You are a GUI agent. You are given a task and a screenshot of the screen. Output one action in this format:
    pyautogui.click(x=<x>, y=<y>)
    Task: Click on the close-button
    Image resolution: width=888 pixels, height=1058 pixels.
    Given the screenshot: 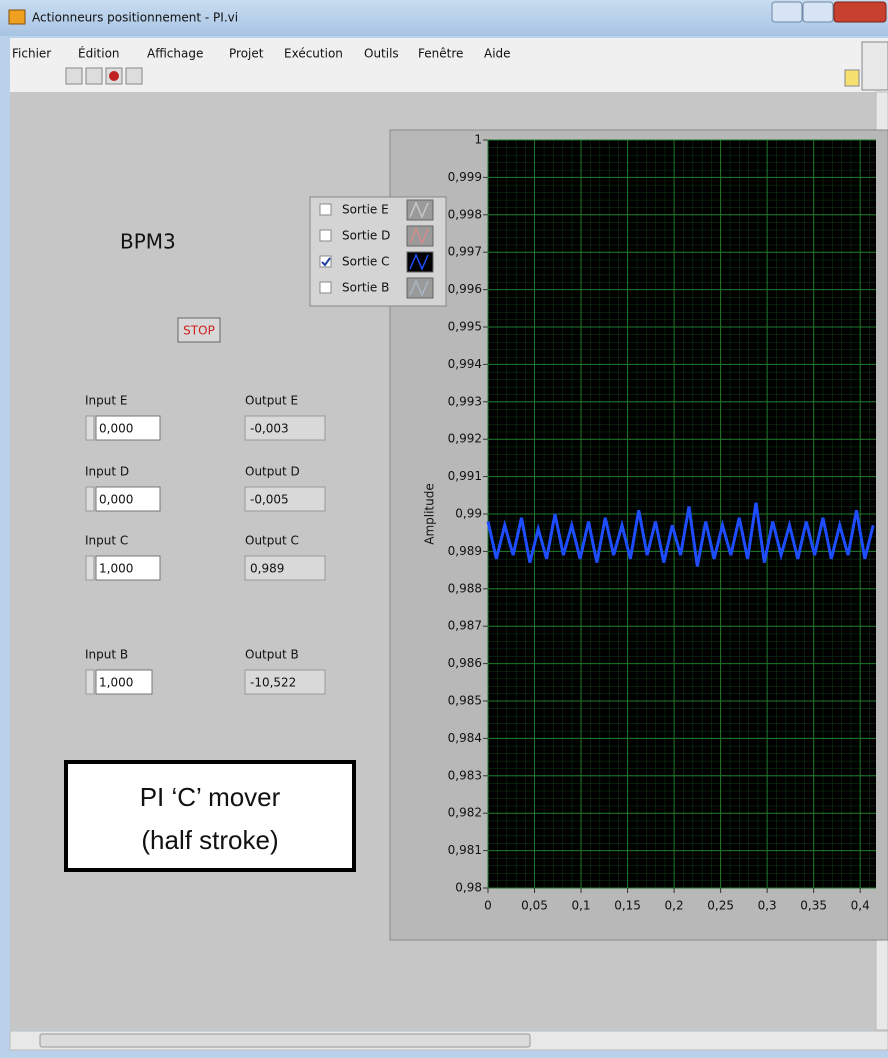 What is the action you would take?
    pyautogui.click(x=860, y=12)
    